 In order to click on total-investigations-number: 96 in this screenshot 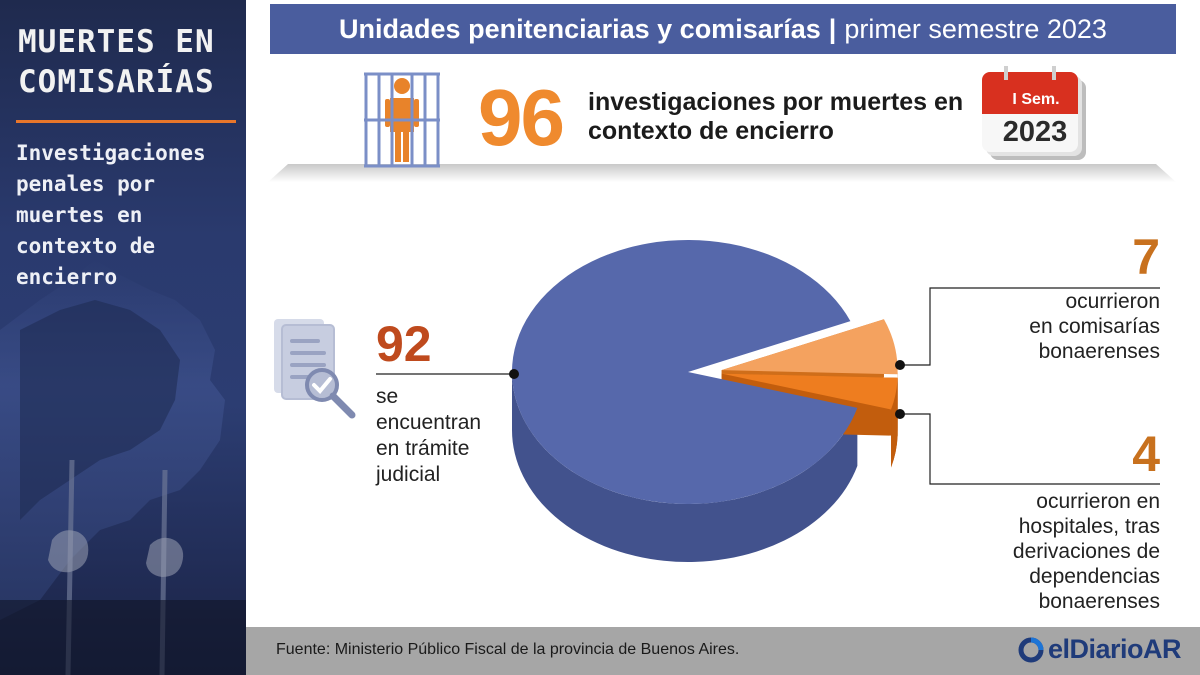, I will do `click(521, 117)`.